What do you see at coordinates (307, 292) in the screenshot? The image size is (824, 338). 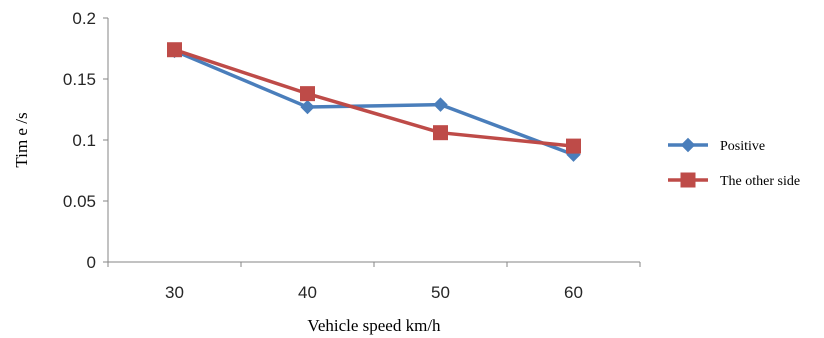 I see `x-tick-label: 40` at bounding box center [307, 292].